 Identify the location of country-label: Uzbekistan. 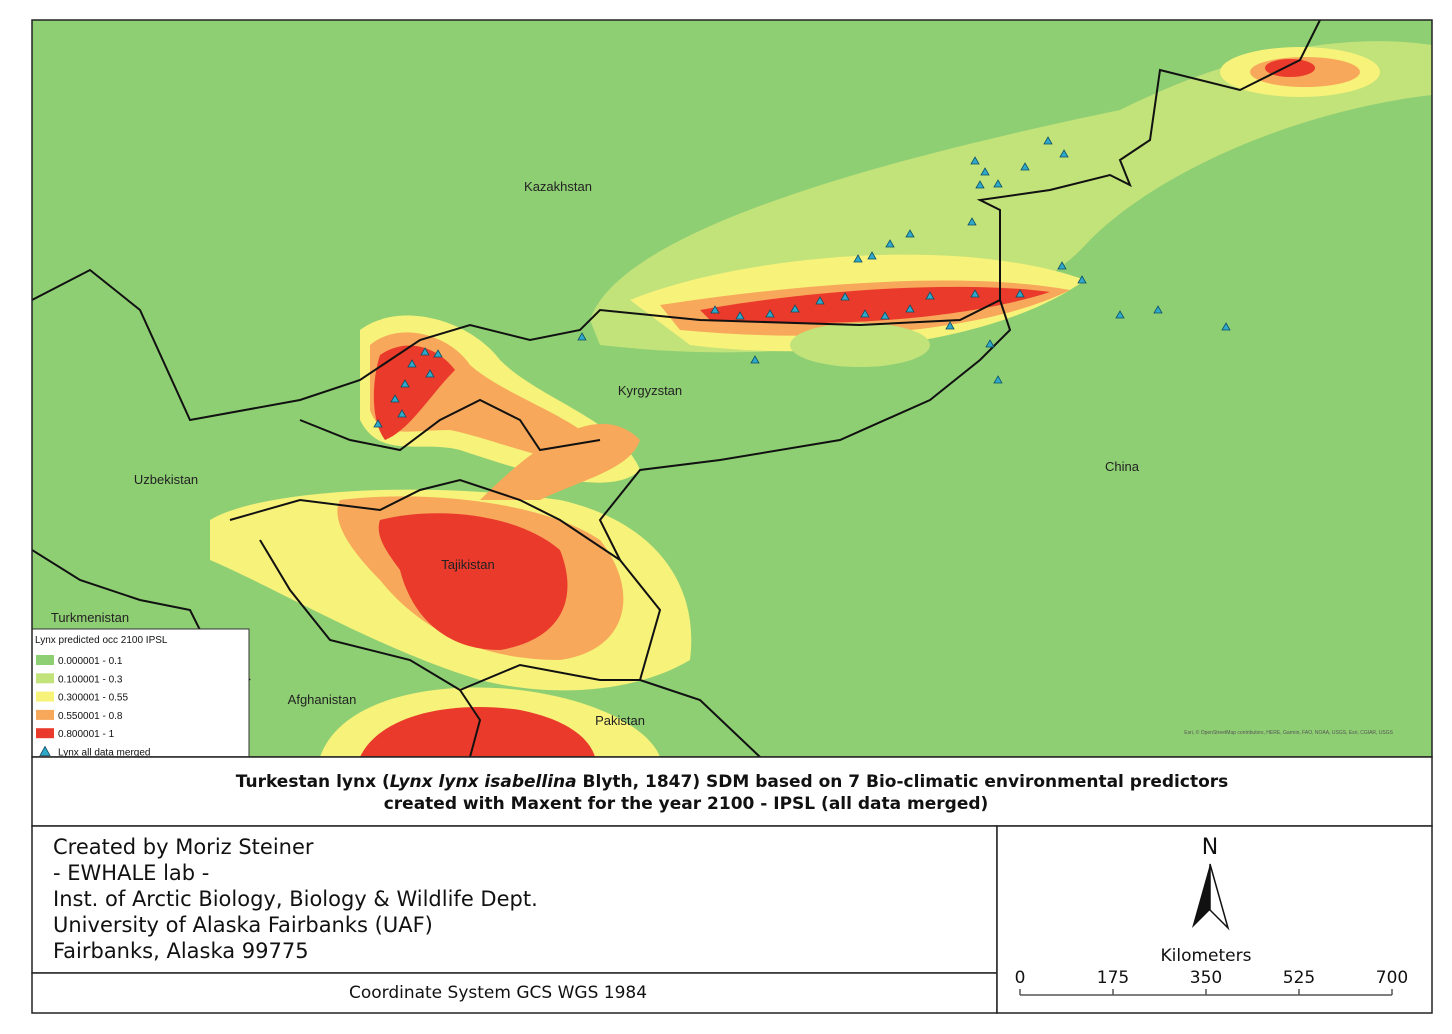
(166, 479).